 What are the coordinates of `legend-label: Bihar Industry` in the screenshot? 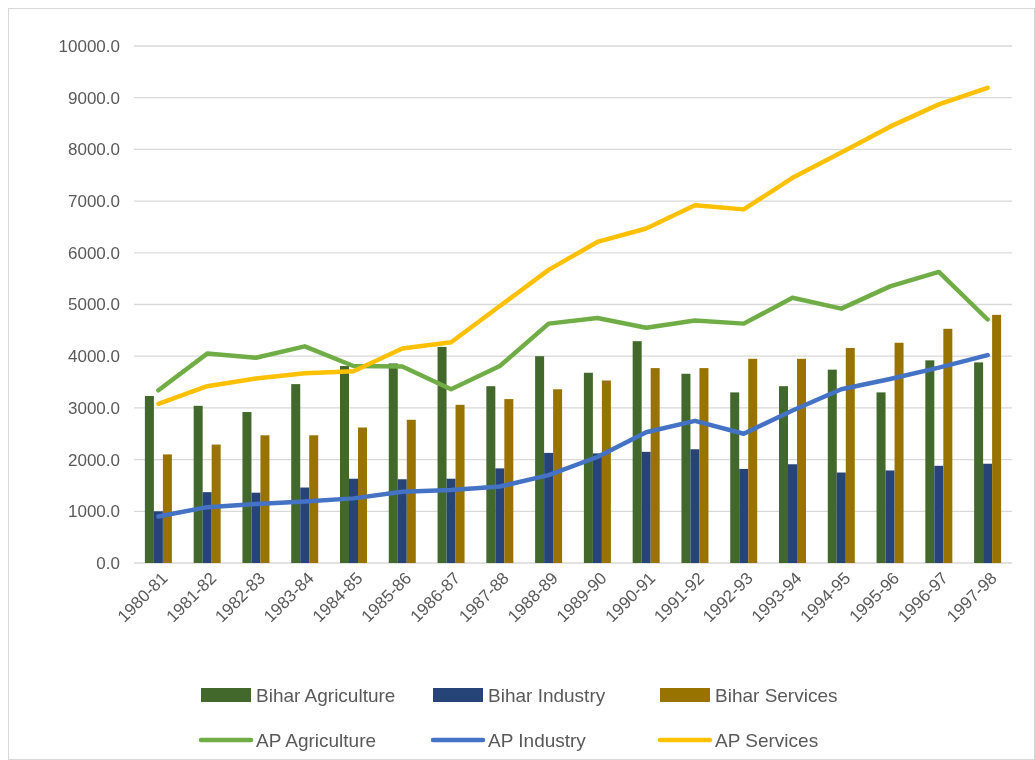 It's located at (547, 695).